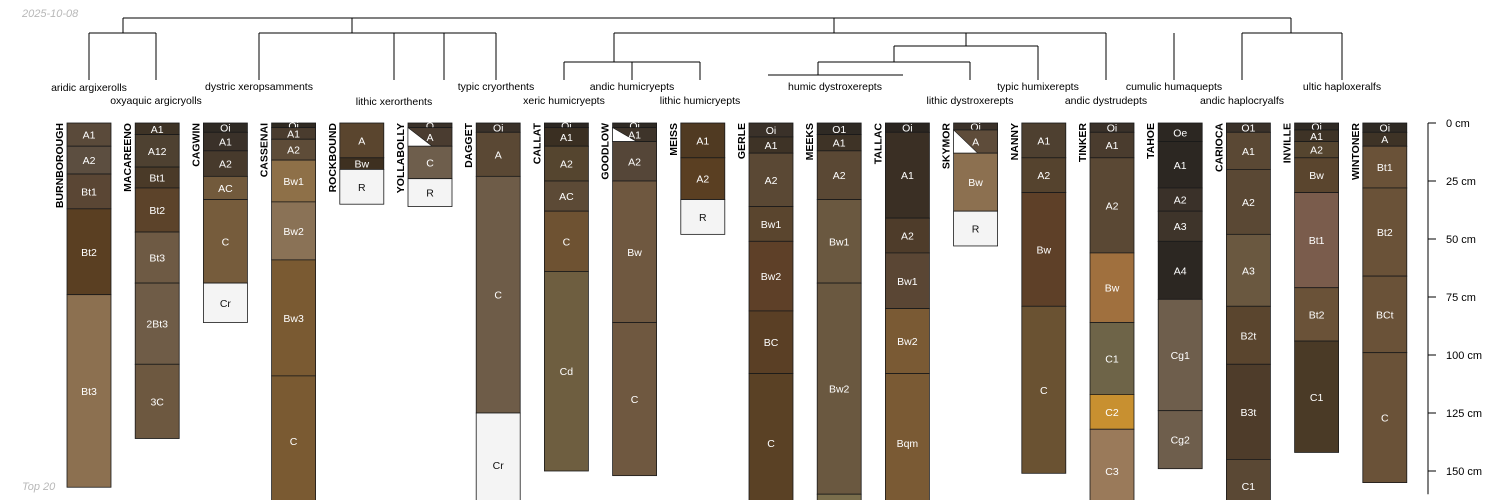 The height and width of the screenshot is (500, 1500). I want to click on depth-label-75: 75 cm, so click(1461, 298).